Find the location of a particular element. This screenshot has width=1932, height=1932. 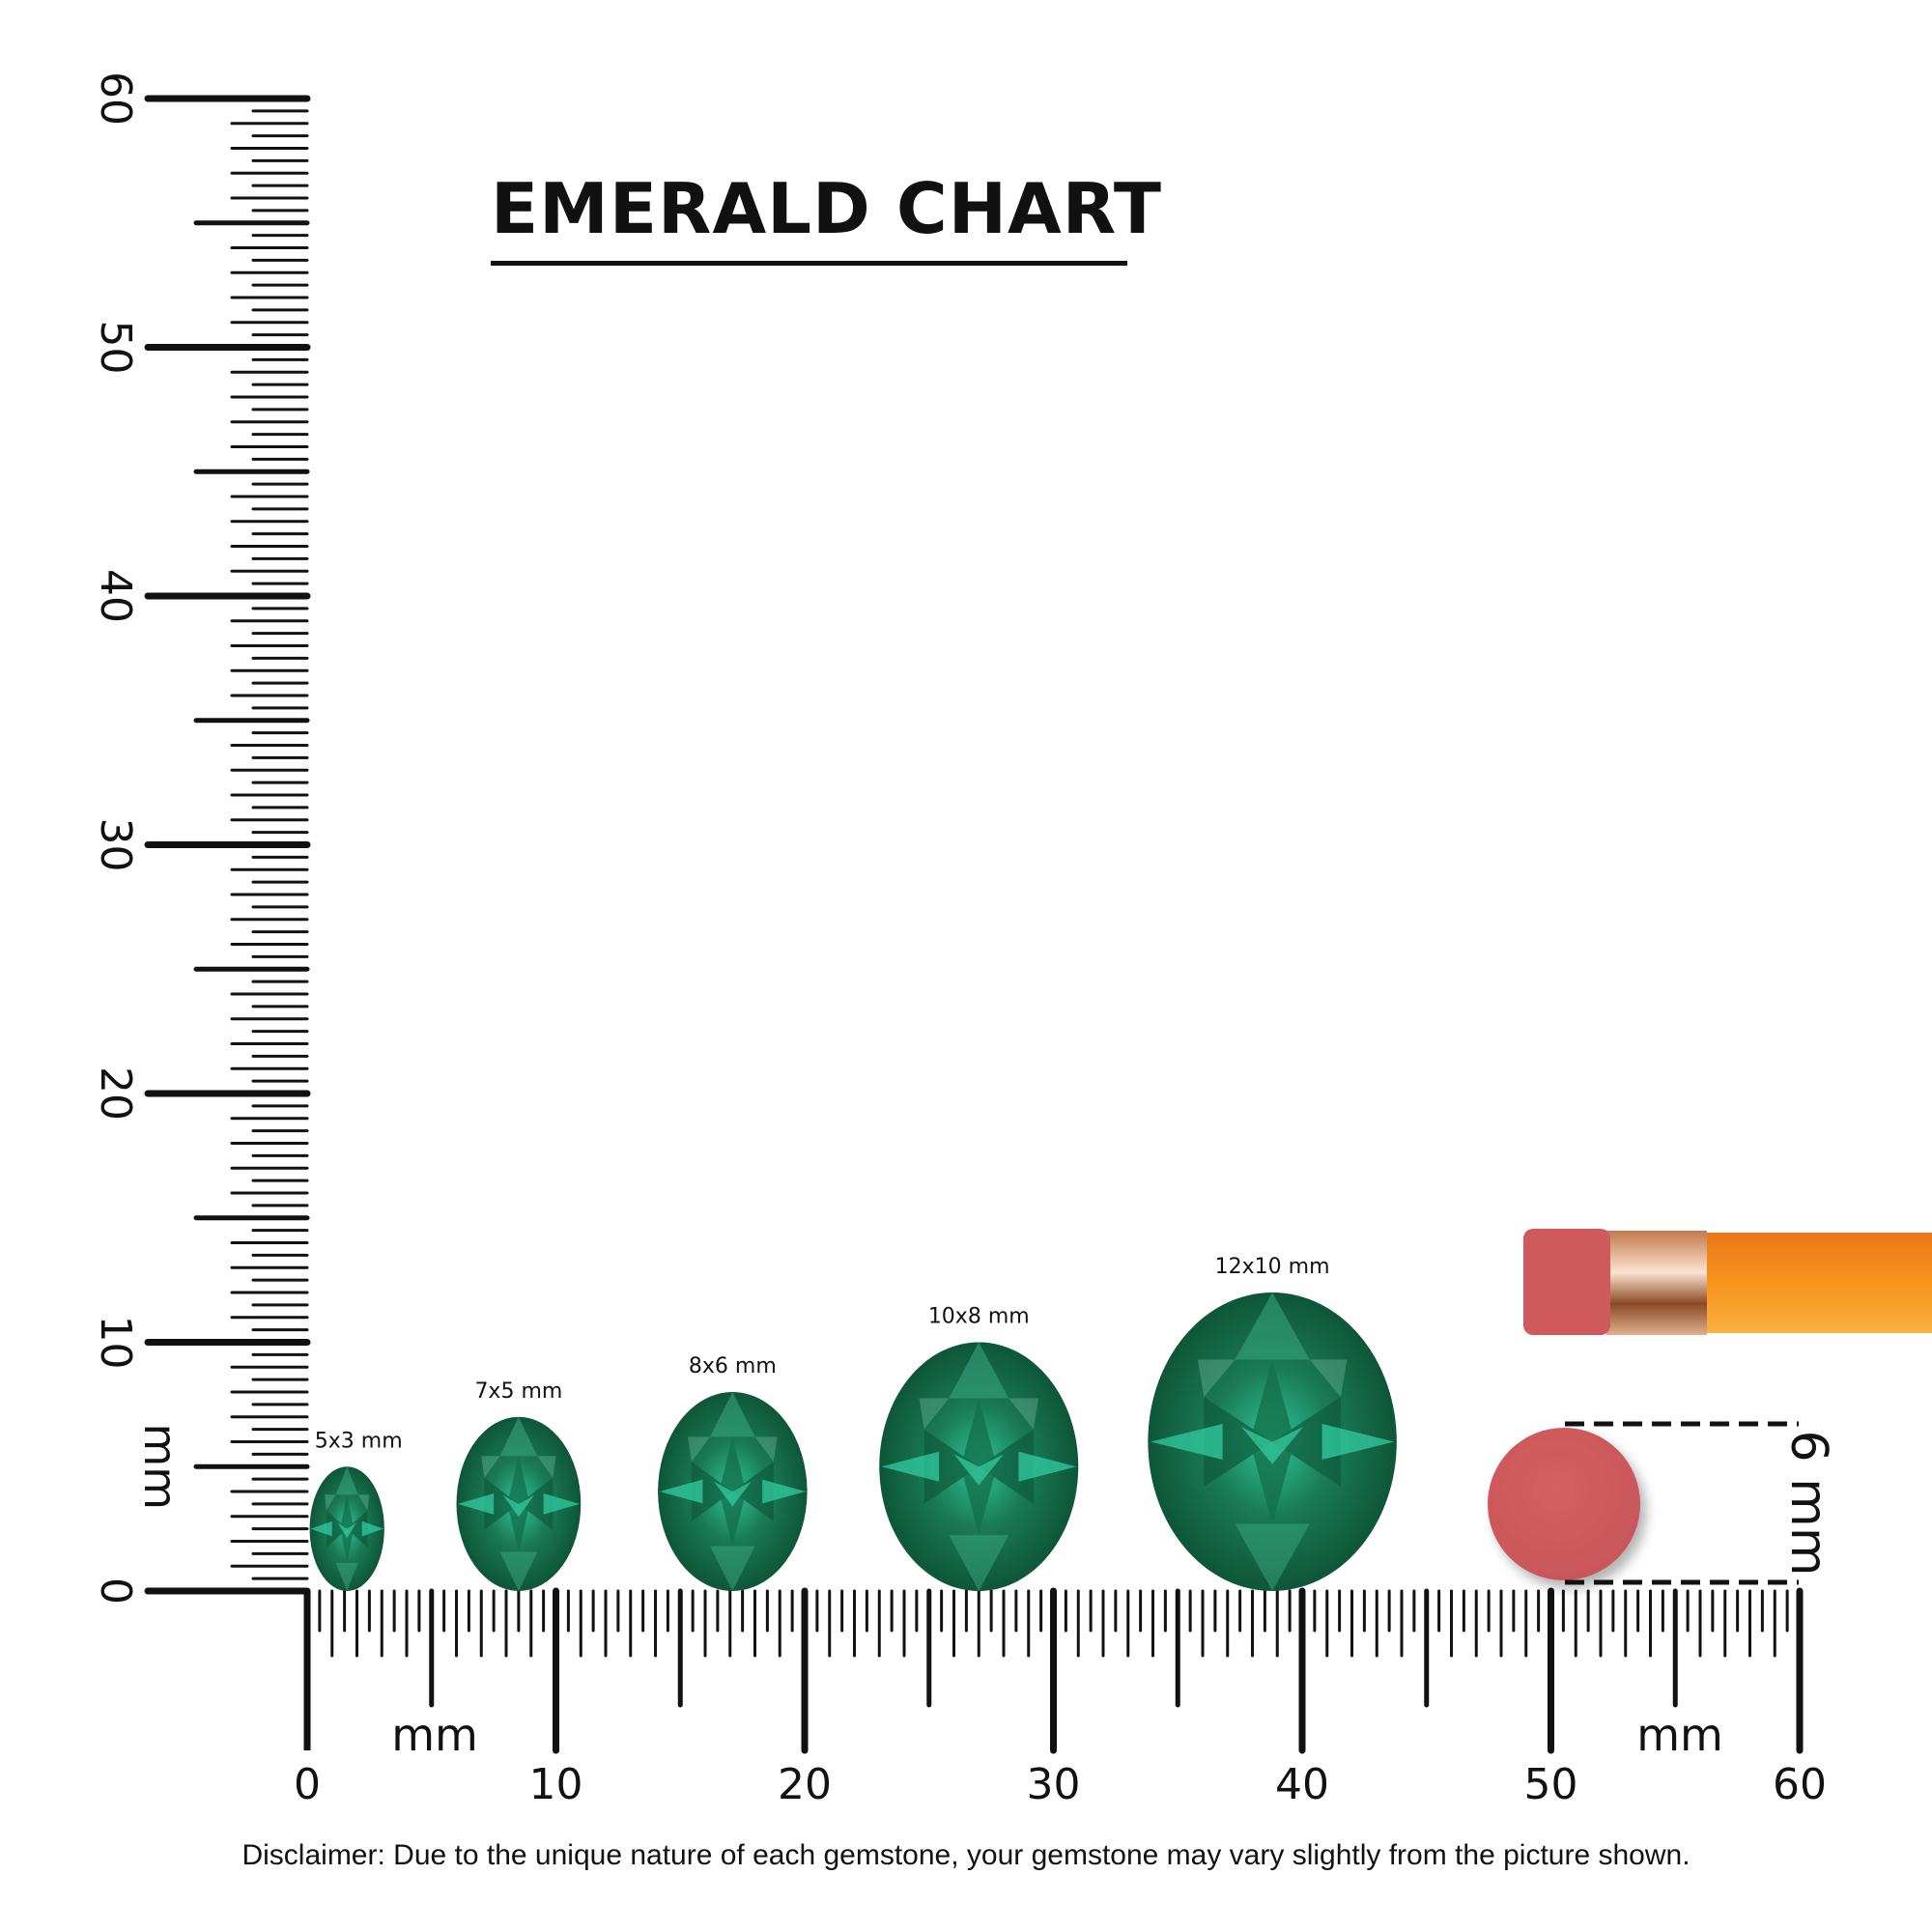

pencil is located at coordinates (1727, 1282).